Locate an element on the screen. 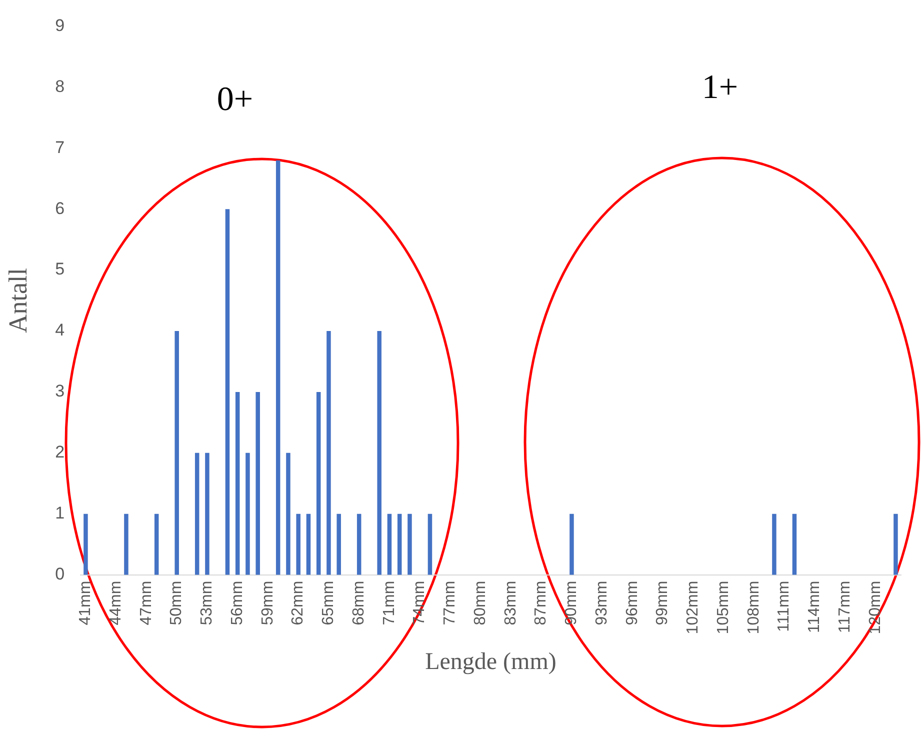 The image size is (921, 729). x-tick-label: 87mm is located at coordinates (541, 603).